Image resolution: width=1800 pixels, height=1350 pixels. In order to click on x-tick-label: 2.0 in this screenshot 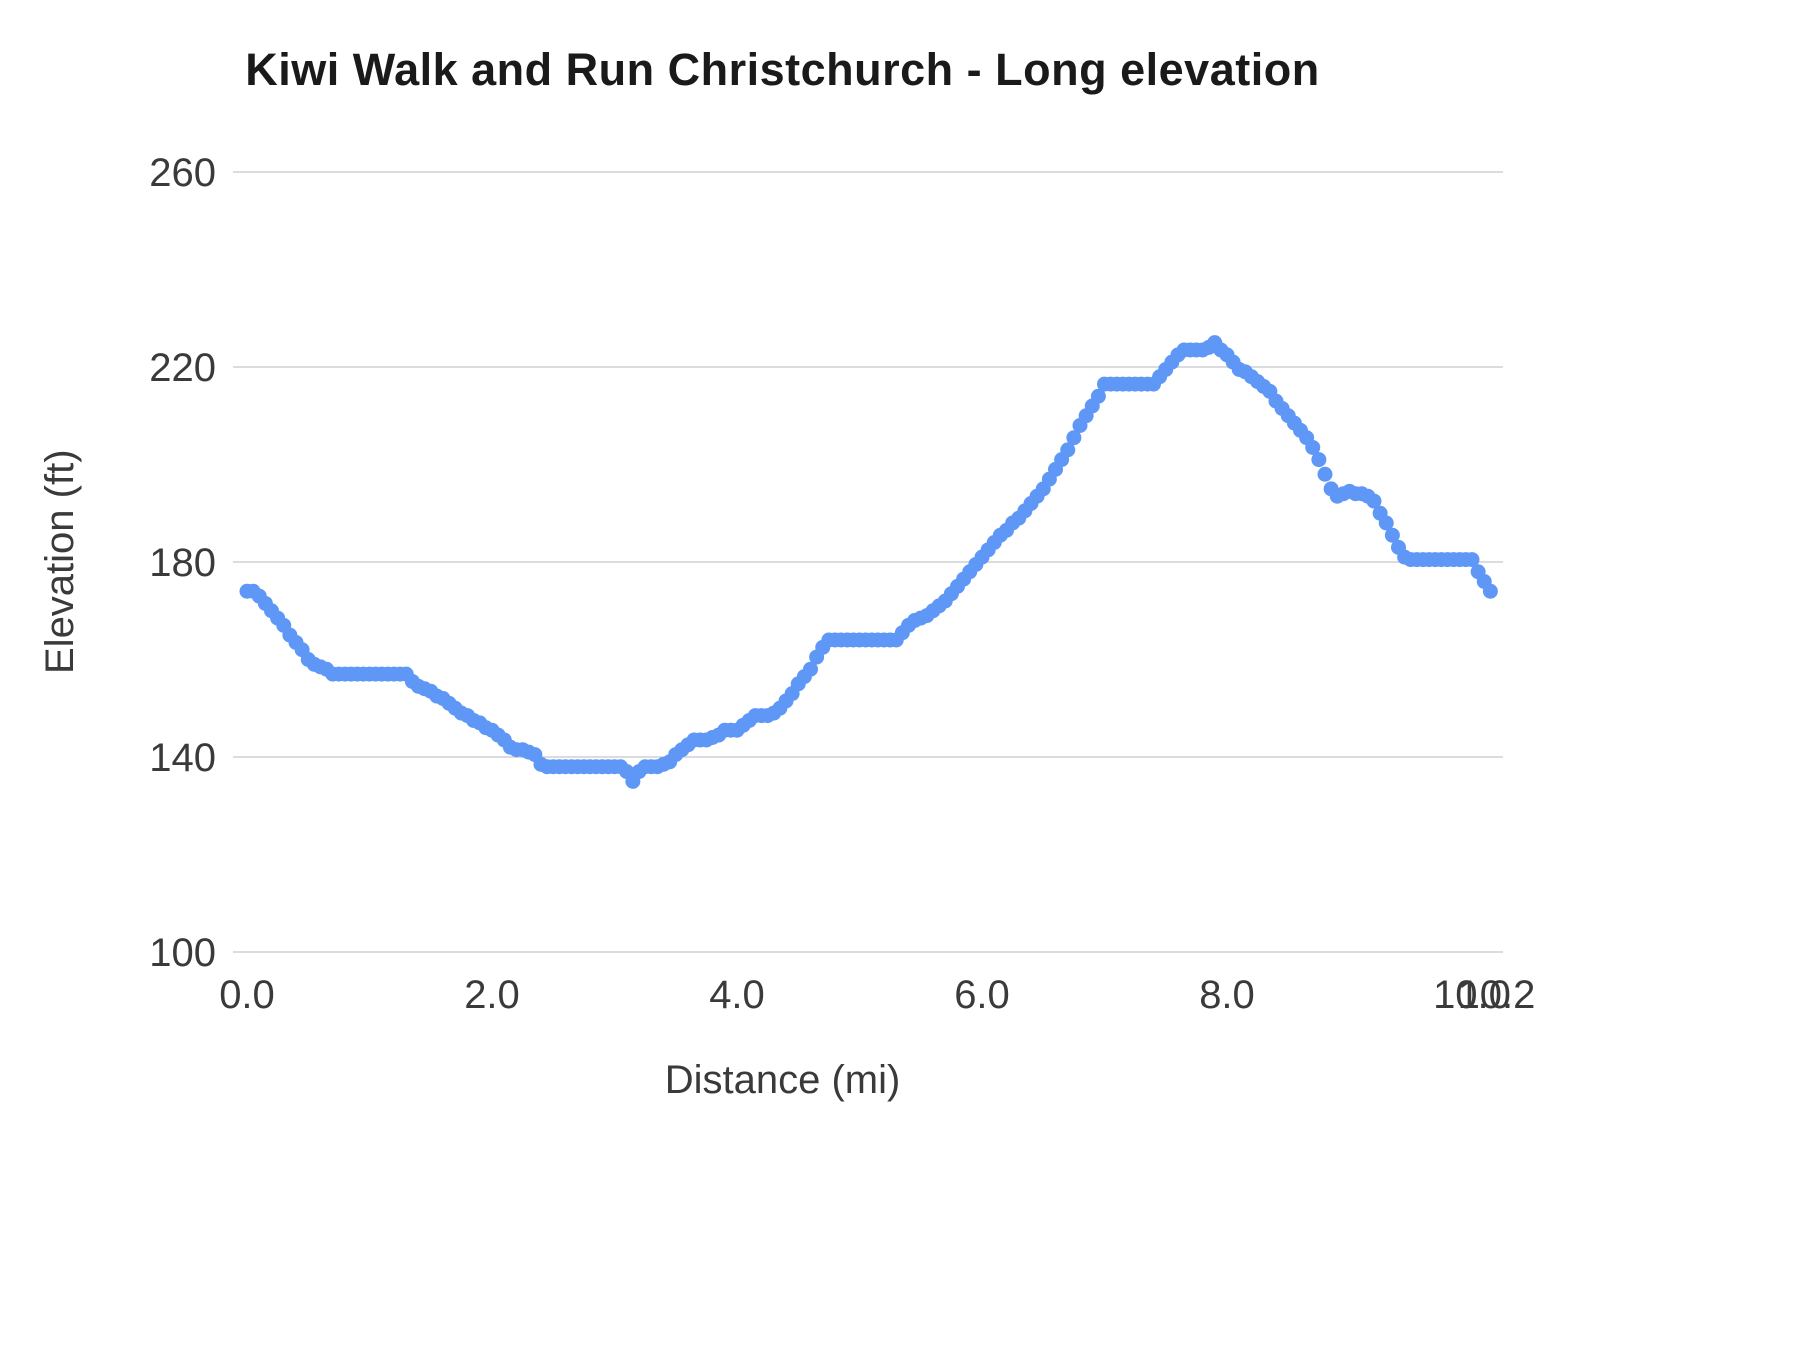, I will do `click(492, 995)`.